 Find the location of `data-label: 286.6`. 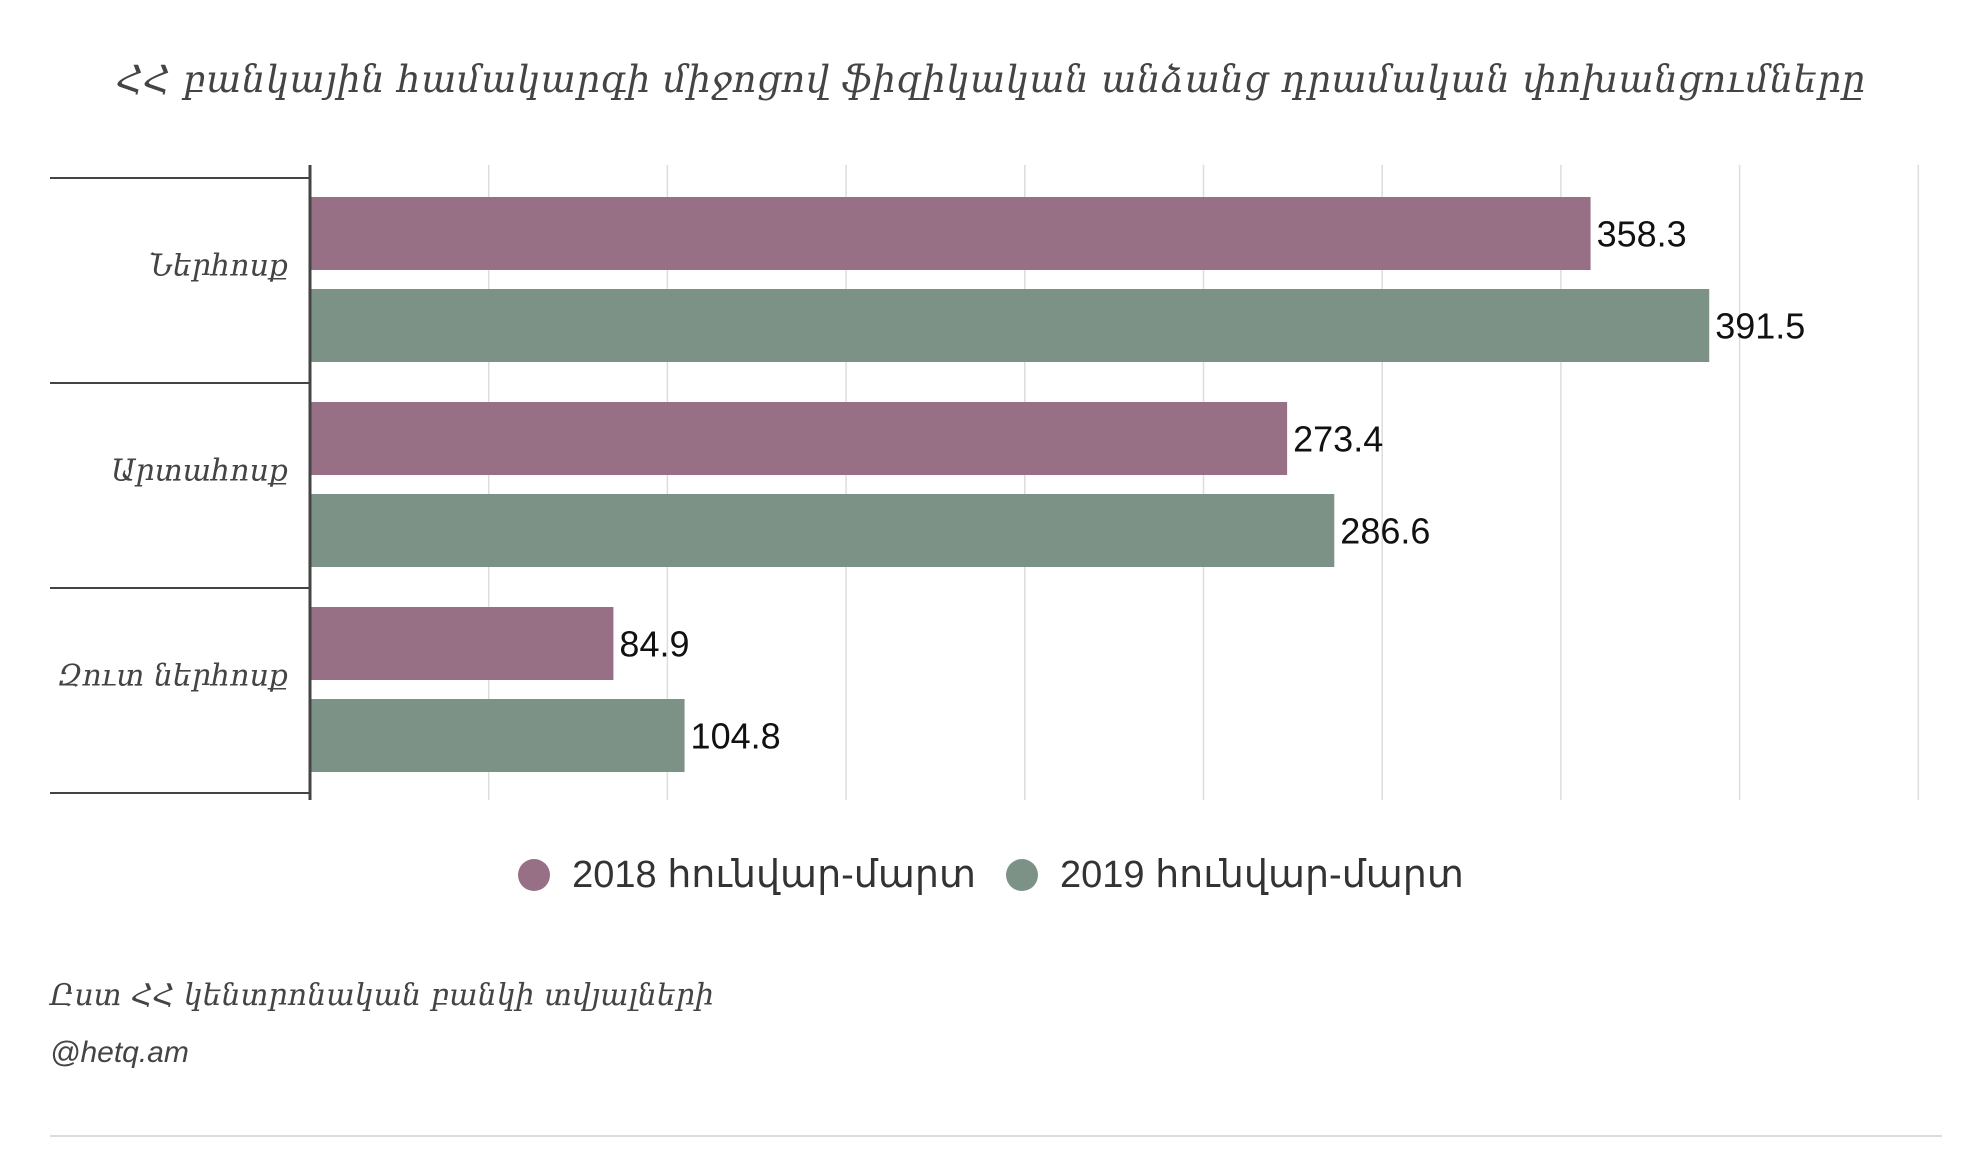

data-label: 286.6 is located at coordinates (1385, 531).